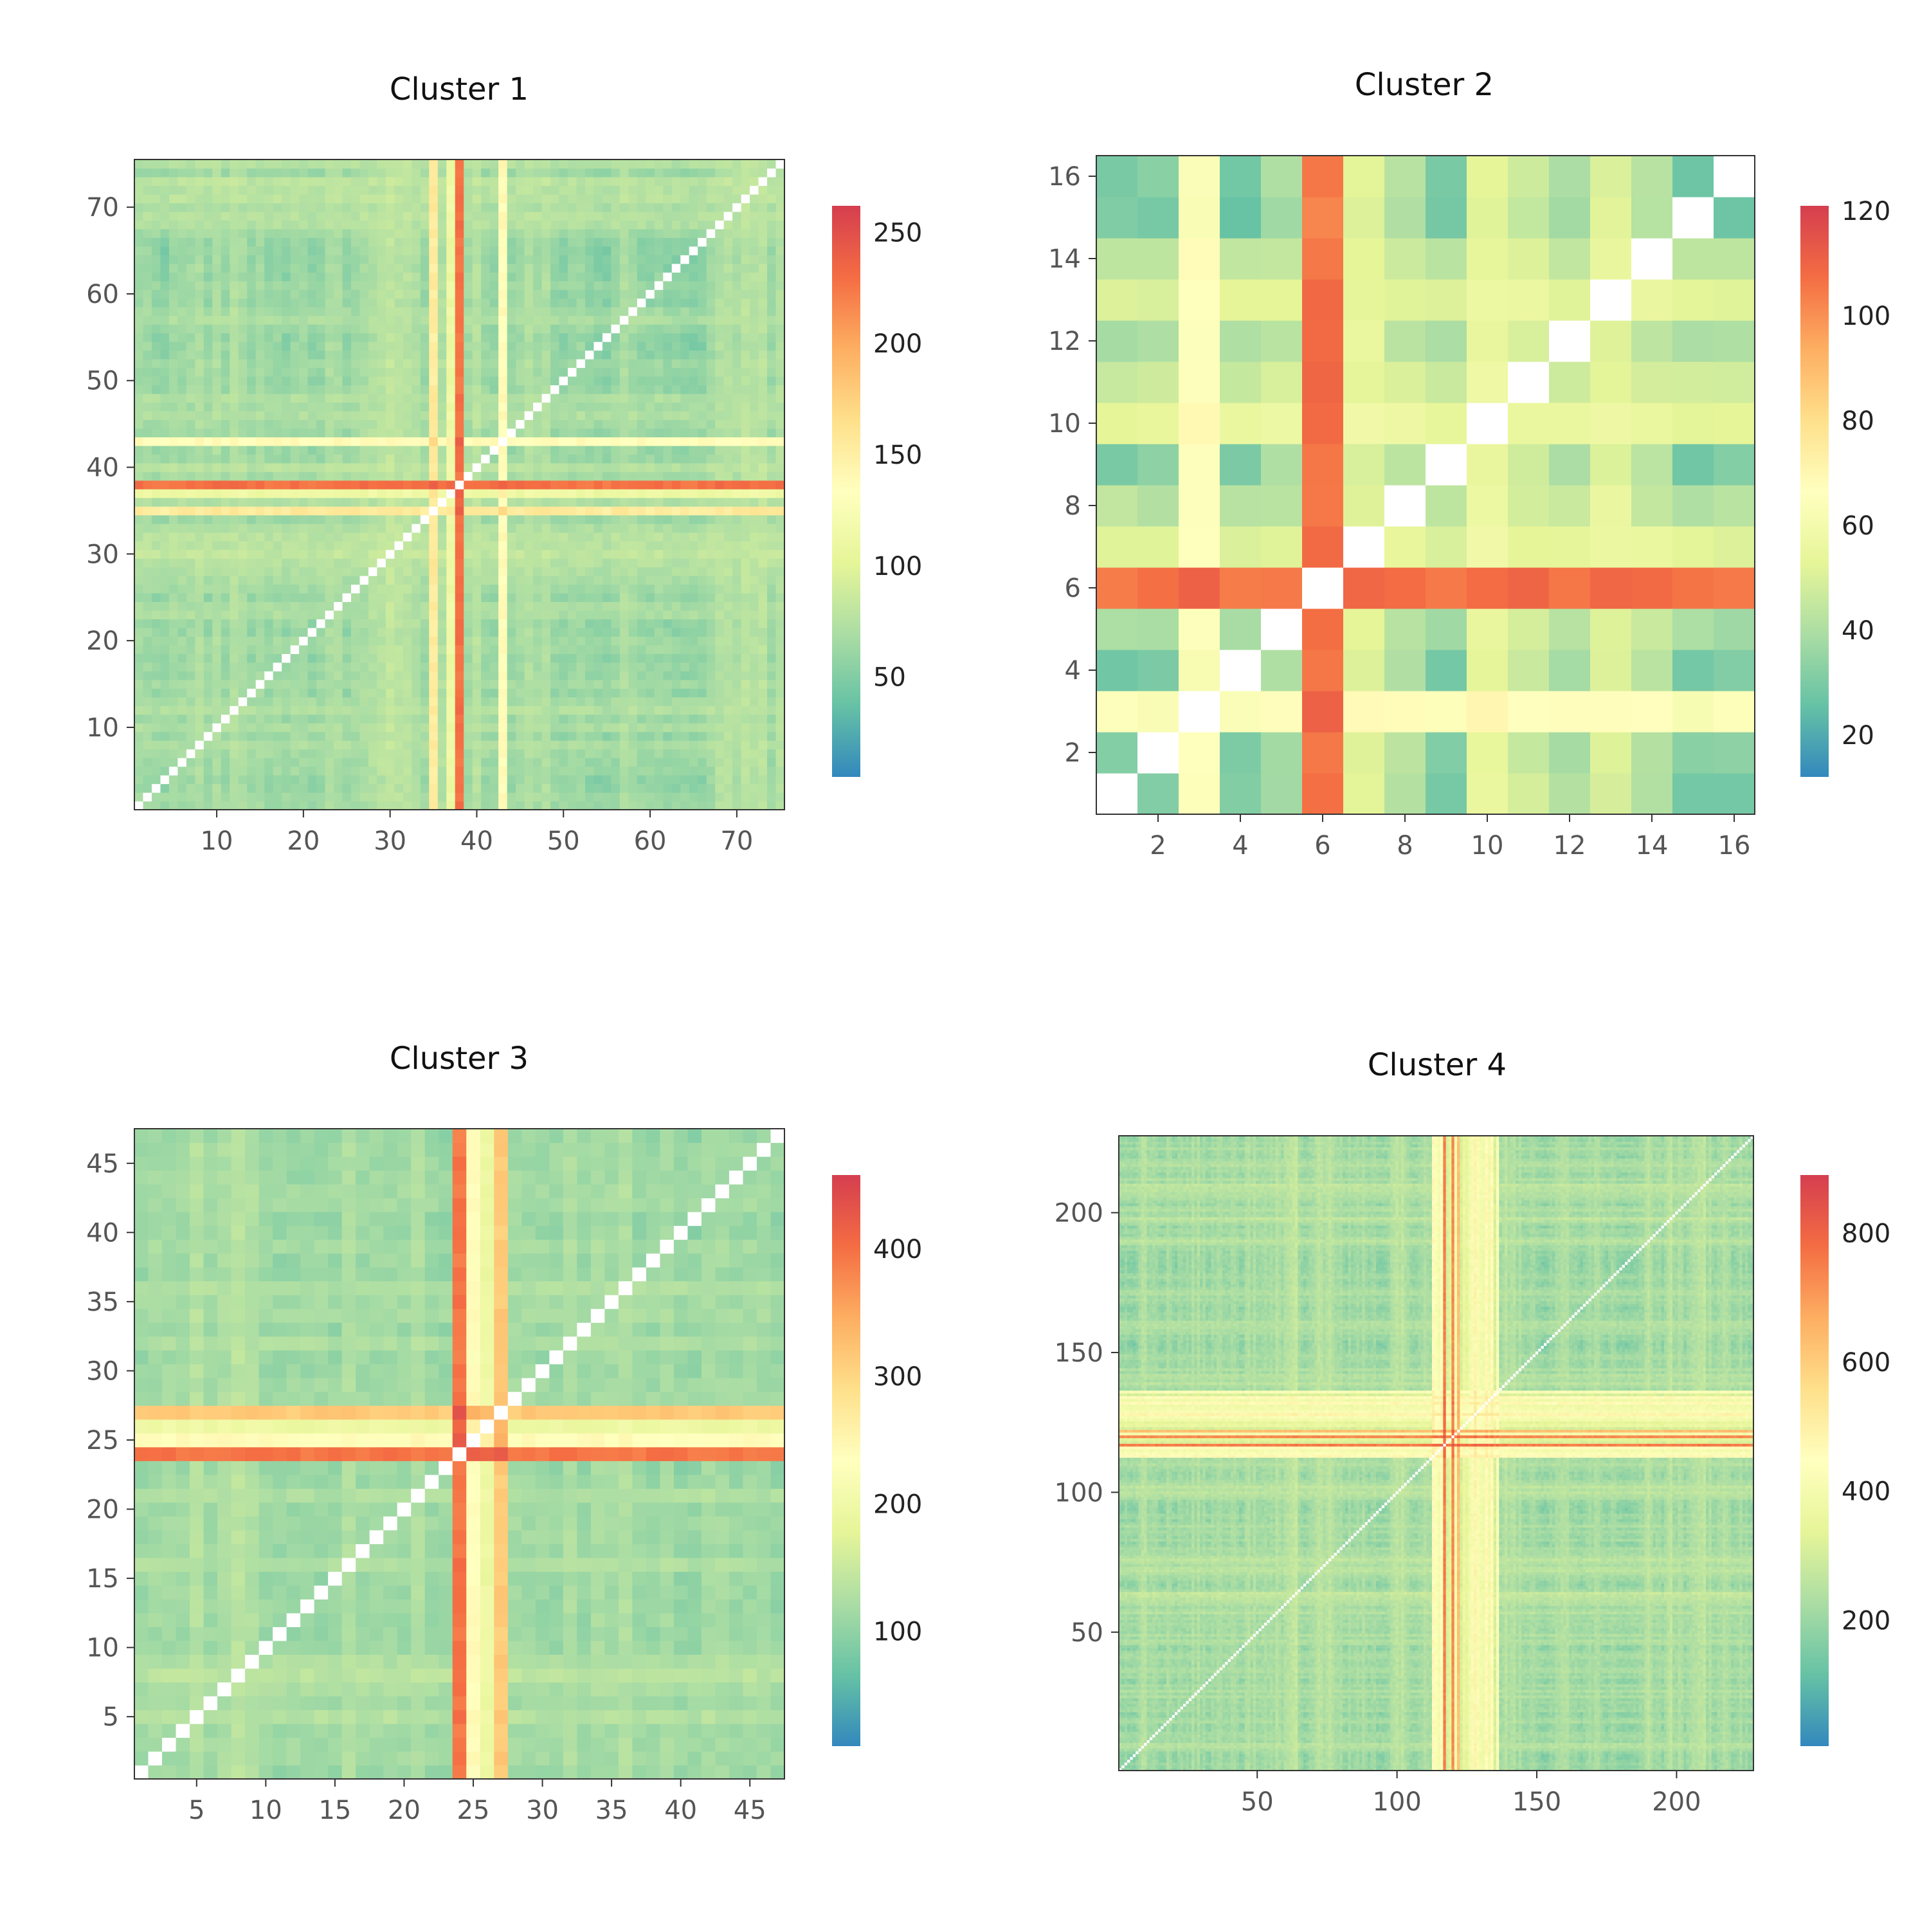 This screenshot has height=1932, width=1929. Describe the element at coordinates (460, 89) in the screenshot. I see `panel-title: Cluster 1` at that location.